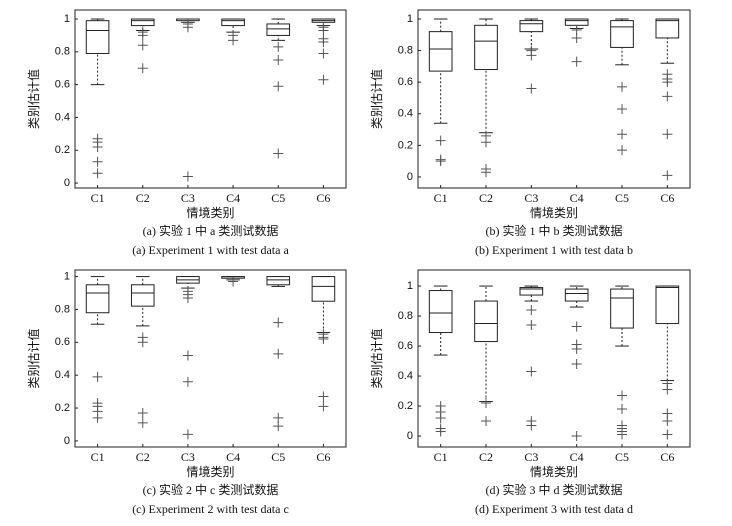 The image size is (732, 526). Describe the element at coordinates (211, 489) in the screenshot. I see `caption-cn: (c) 实验 2 中 c 类测试数据` at that location.